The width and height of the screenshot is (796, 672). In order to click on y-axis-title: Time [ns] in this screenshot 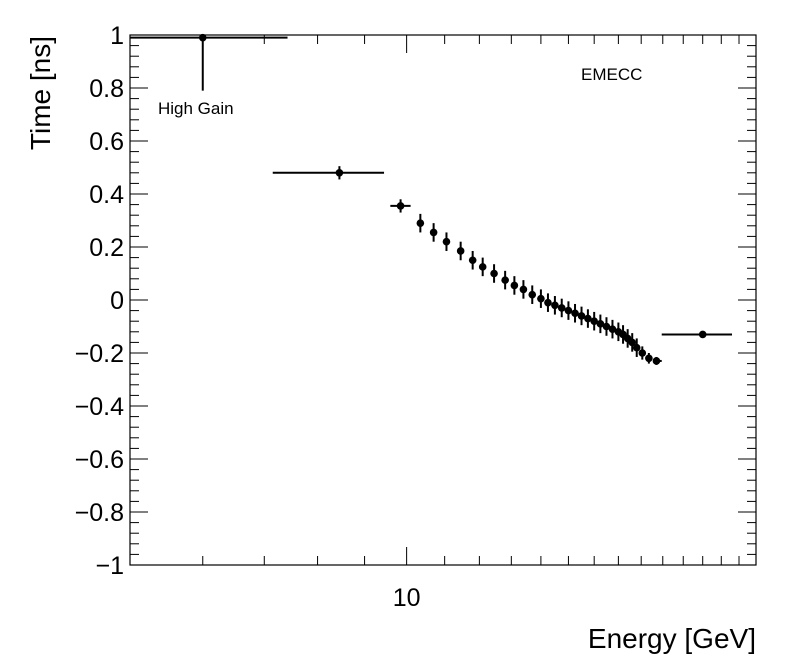, I will do `click(40, 93)`.